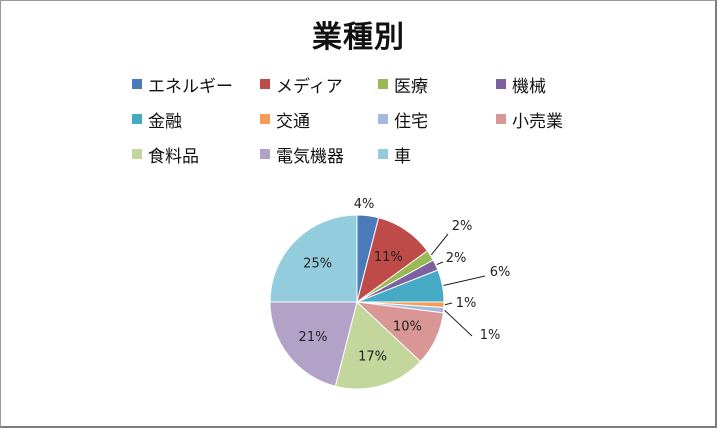  I want to click on legend-item: 機械, so click(554, 84).